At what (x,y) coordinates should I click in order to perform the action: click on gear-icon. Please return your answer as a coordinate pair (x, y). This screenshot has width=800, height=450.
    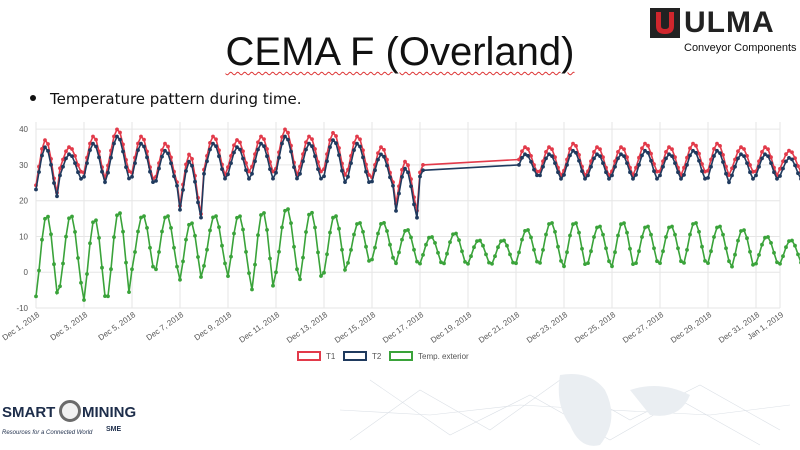
    Looking at the image, I should click on (70, 411).